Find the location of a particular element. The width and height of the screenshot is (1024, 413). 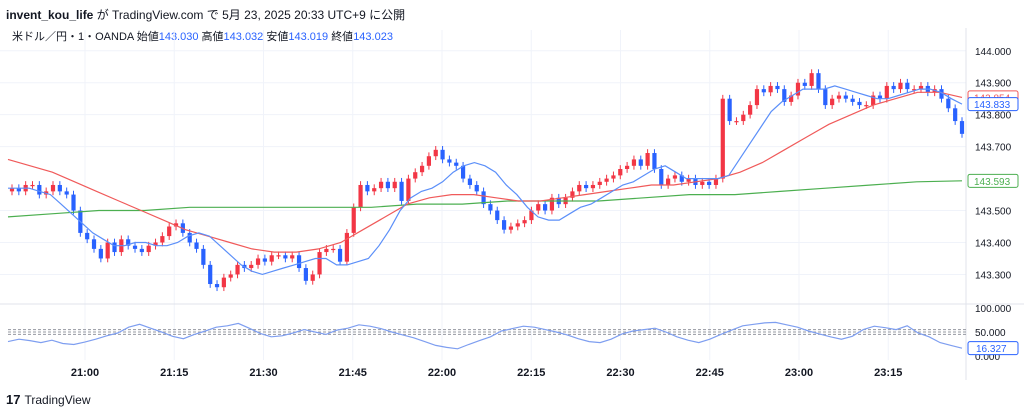

high-value: 143.032 is located at coordinates (243, 37).